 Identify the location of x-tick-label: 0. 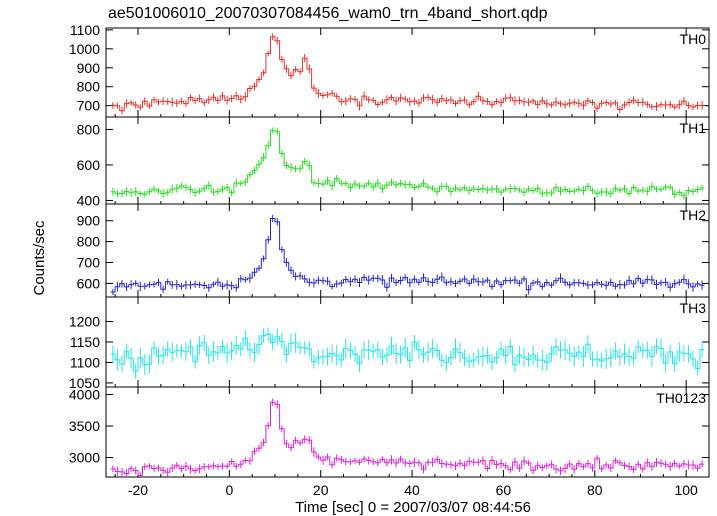
(229, 490).